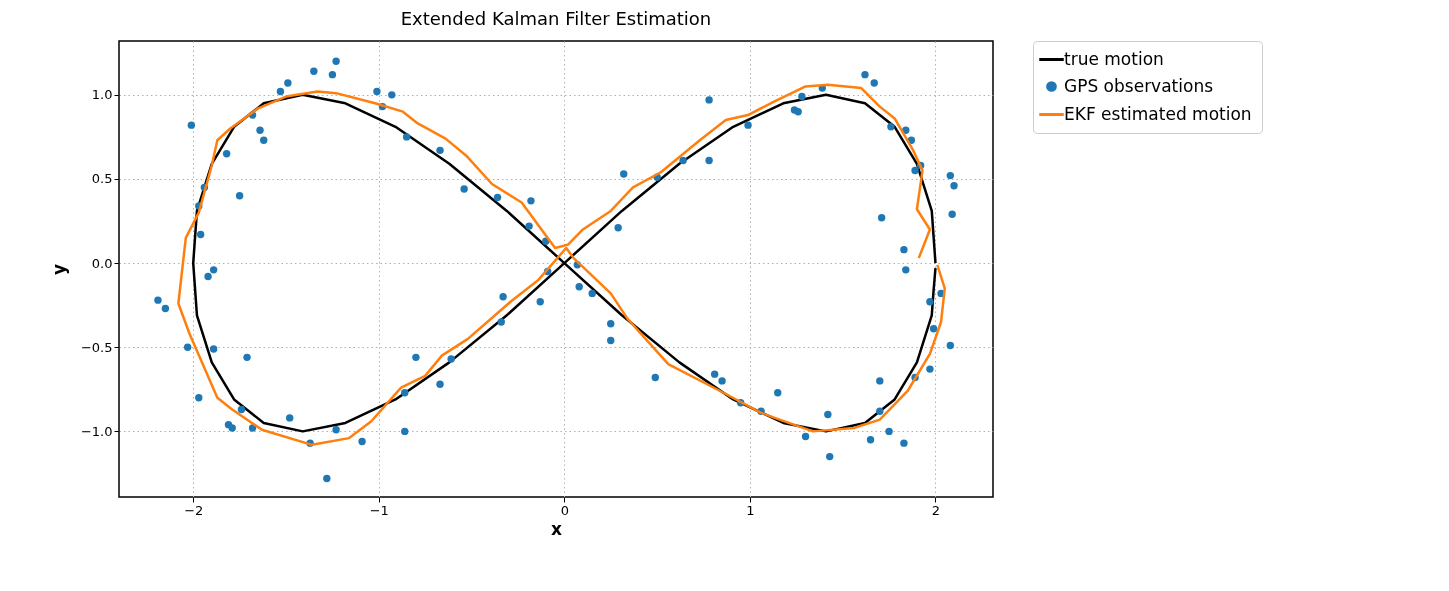 Image resolution: width=1449 pixels, height=591 pixels. Describe the element at coordinates (936, 510) in the screenshot. I see `x-tick-label: 2` at that location.